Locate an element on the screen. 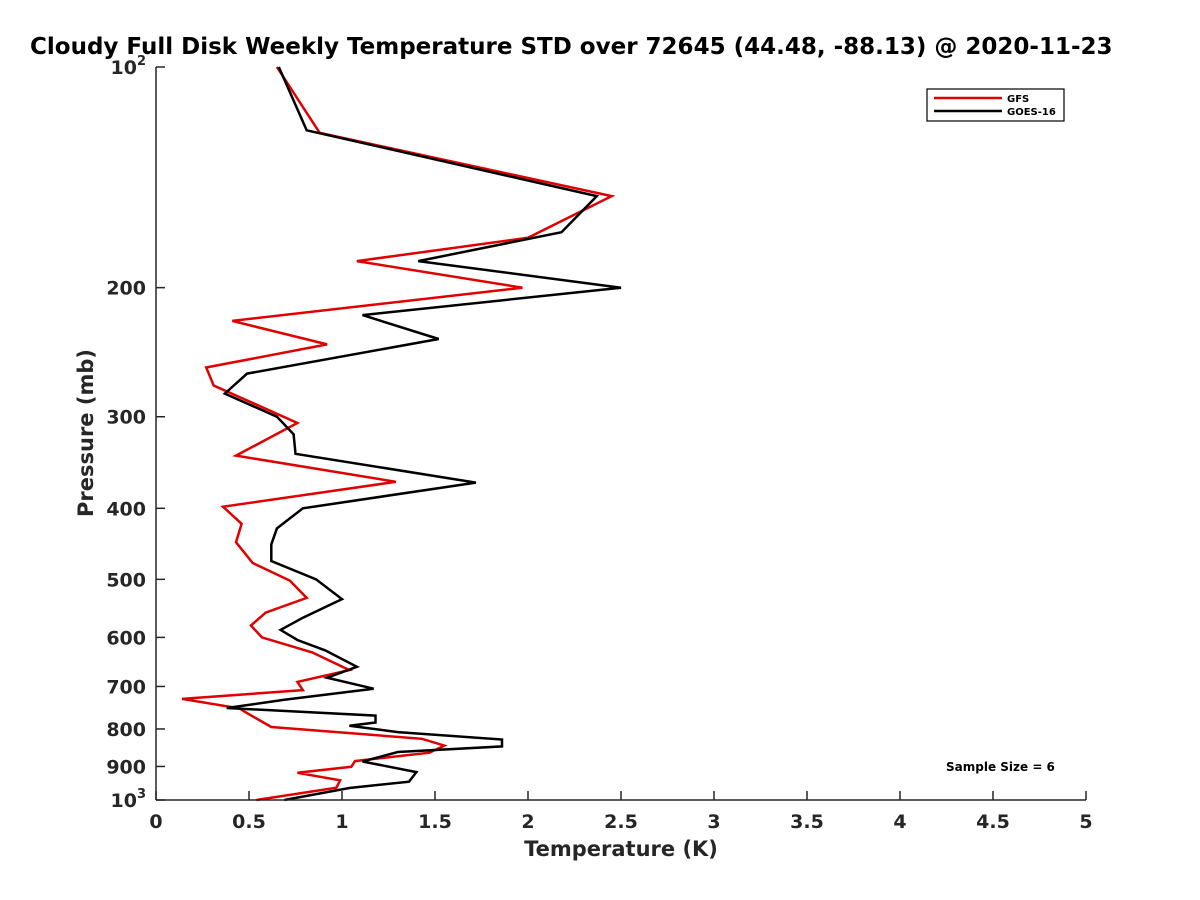 The image size is (1200, 900). y-tick-label: 300 is located at coordinates (126, 418).